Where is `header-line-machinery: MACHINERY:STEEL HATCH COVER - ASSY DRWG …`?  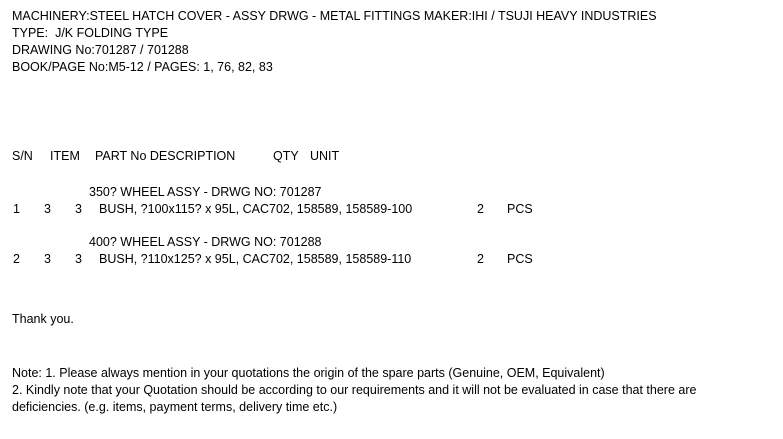 header-line-machinery: MACHINERY:STEEL HATCH COVER - ASSY DRWG … is located at coordinates (334, 16).